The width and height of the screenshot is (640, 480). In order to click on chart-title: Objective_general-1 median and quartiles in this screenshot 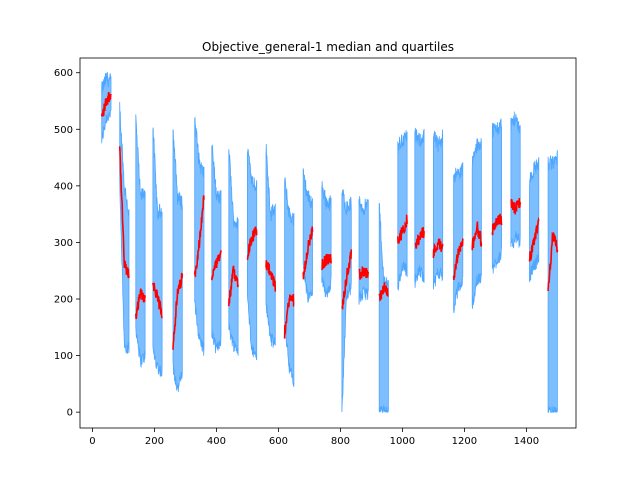, I will do `click(328, 47)`.